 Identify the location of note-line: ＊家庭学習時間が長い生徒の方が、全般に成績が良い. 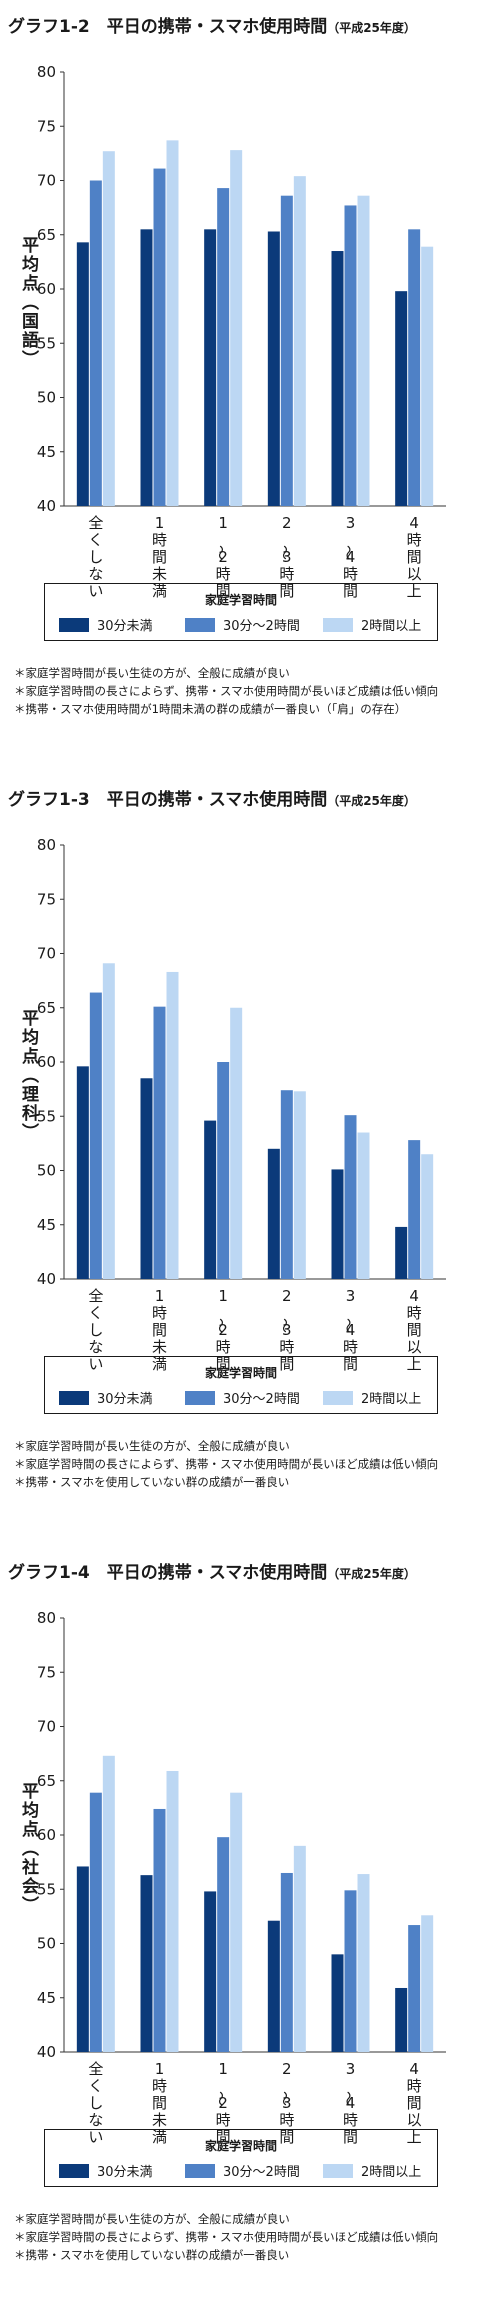
(152, 673).